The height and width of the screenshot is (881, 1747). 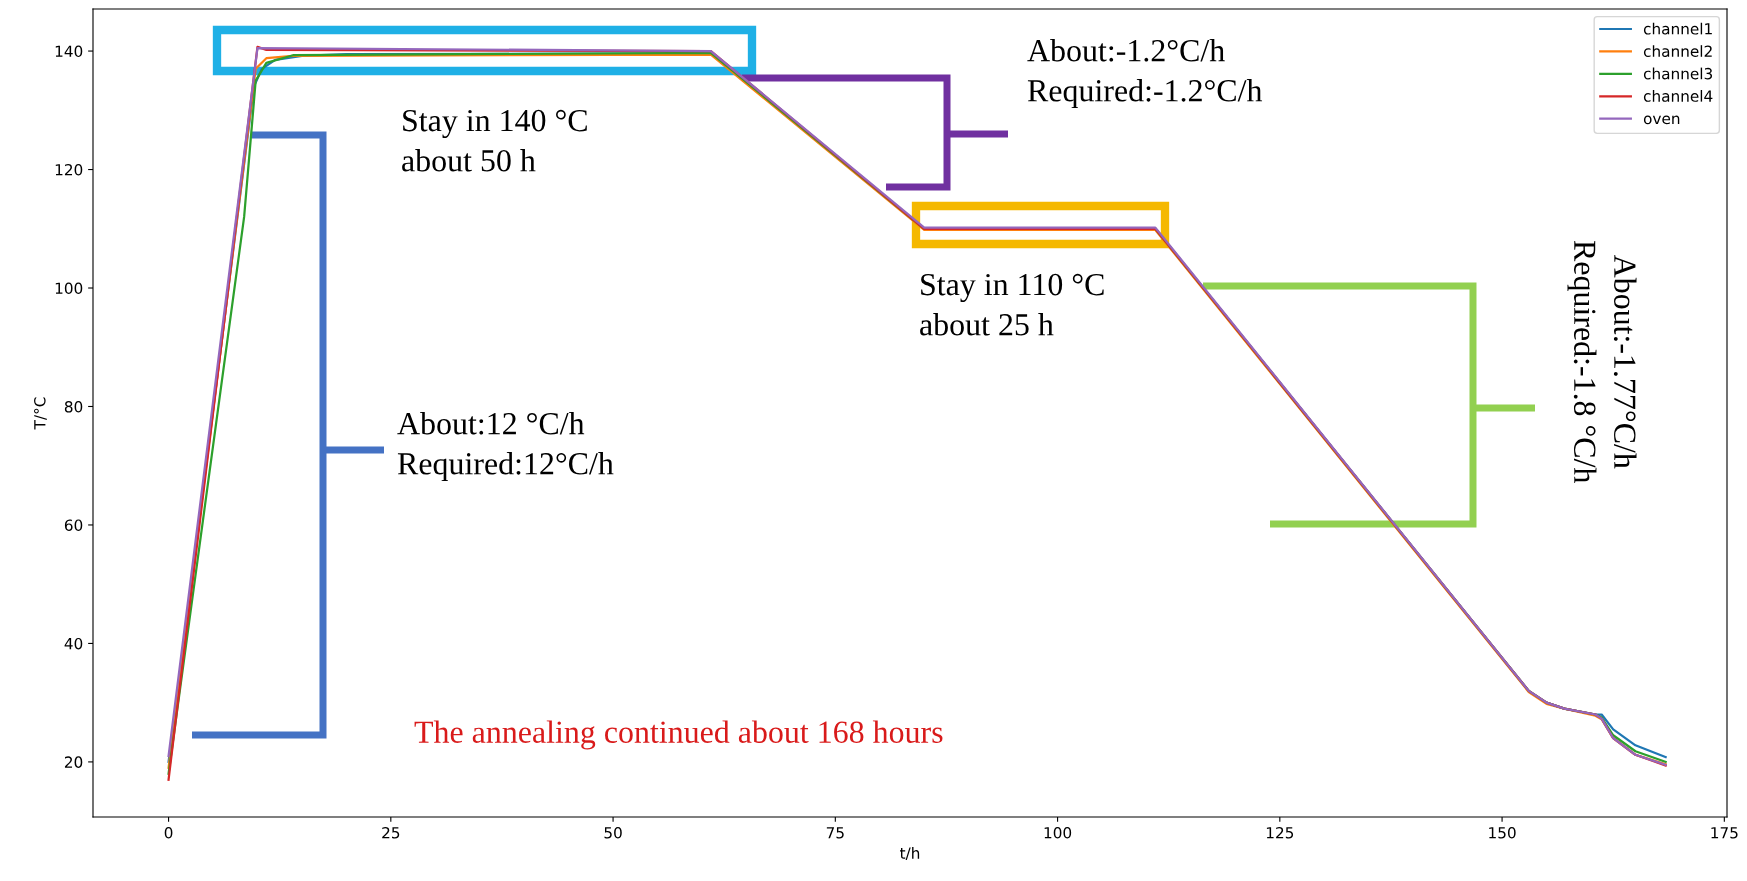 I want to click on x-tick-label: 175, so click(x=1724, y=833).